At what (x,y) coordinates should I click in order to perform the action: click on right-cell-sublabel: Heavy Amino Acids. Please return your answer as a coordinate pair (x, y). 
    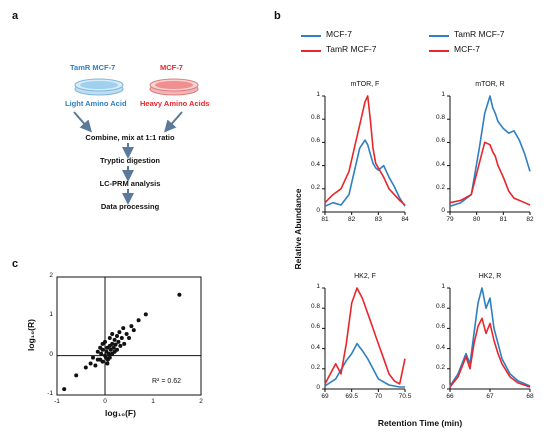
    Looking at the image, I should click on (175, 103).